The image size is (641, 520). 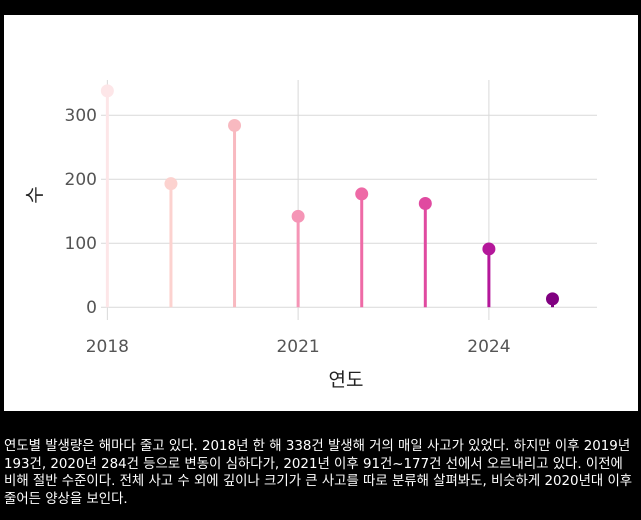 I want to click on x-tick-label: 2021, so click(x=297, y=347).